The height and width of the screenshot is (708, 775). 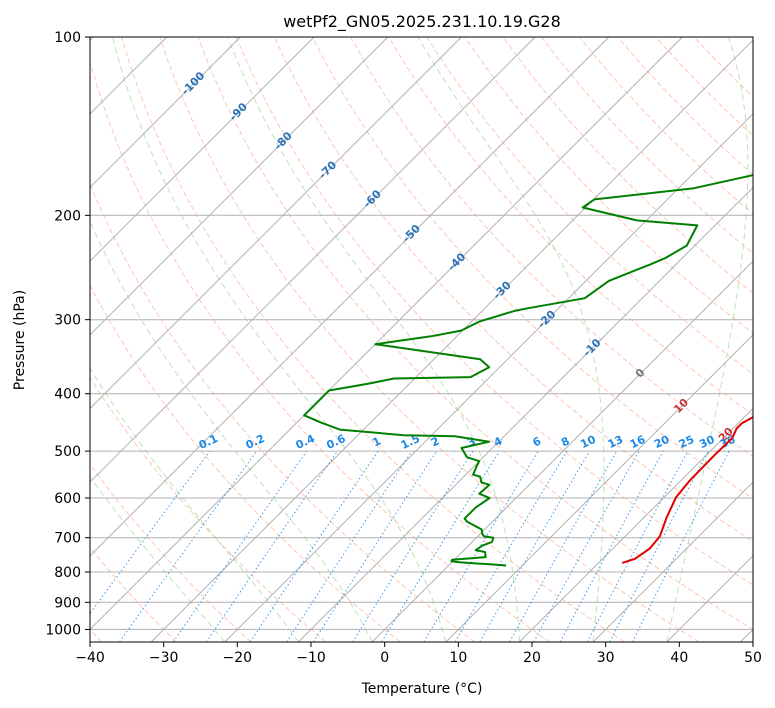 I want to click on x-tick-label: −30, so click(x=164, y=658).